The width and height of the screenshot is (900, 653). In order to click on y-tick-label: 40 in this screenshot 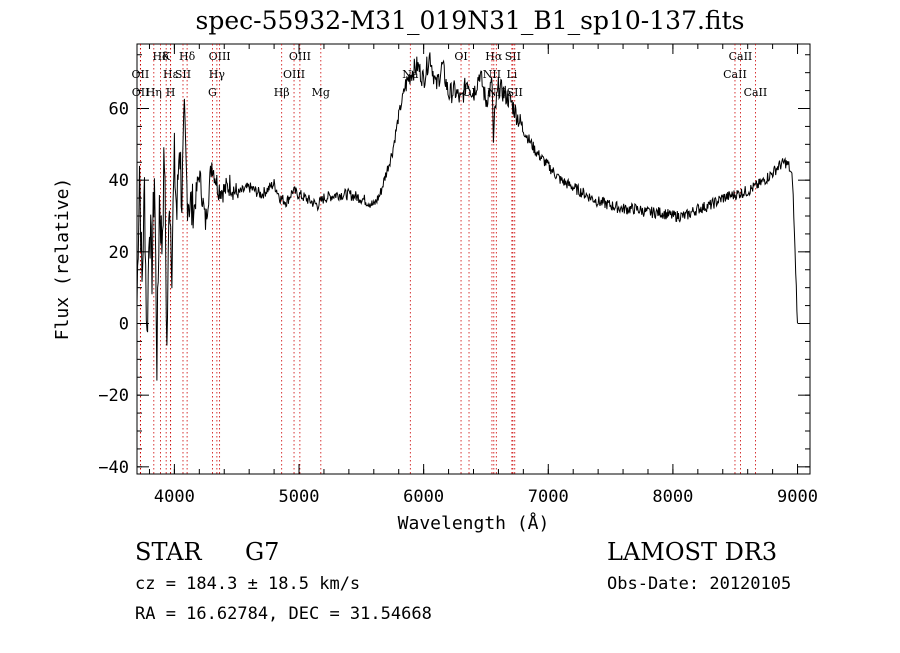, I will do `click(119, 181)`.